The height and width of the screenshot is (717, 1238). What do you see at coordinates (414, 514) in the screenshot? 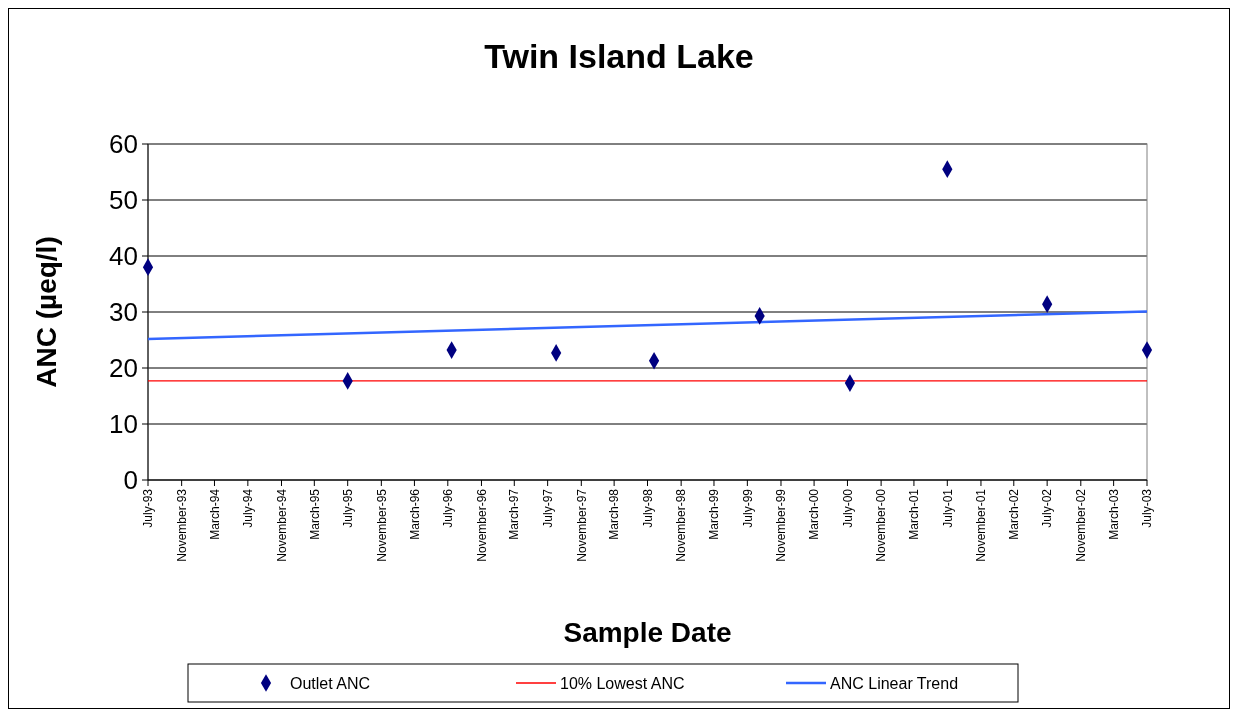
I see `x-tick-label: March-96` at bounding box center [414, 514].